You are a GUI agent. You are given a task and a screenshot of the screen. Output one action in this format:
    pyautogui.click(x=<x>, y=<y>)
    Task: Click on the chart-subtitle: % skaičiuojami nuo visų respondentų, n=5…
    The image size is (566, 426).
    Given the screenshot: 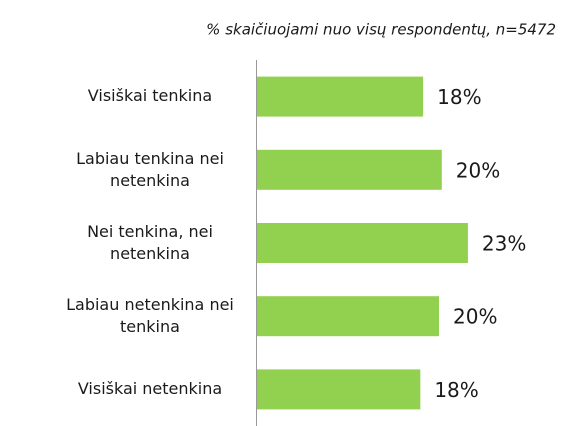 What is the action you would take?
    pyautogui.click(x=381, y=30)
    